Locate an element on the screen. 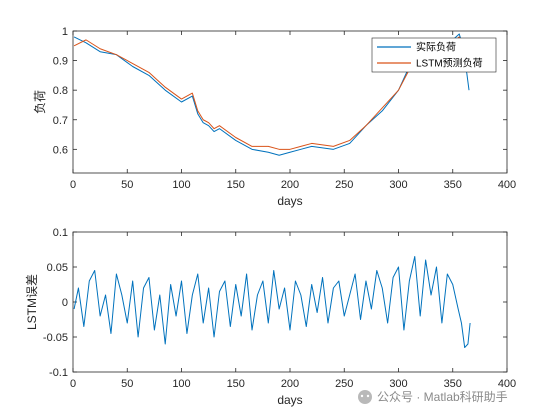  y-tick-label: 0.9 is located at coordinates (60, 62).